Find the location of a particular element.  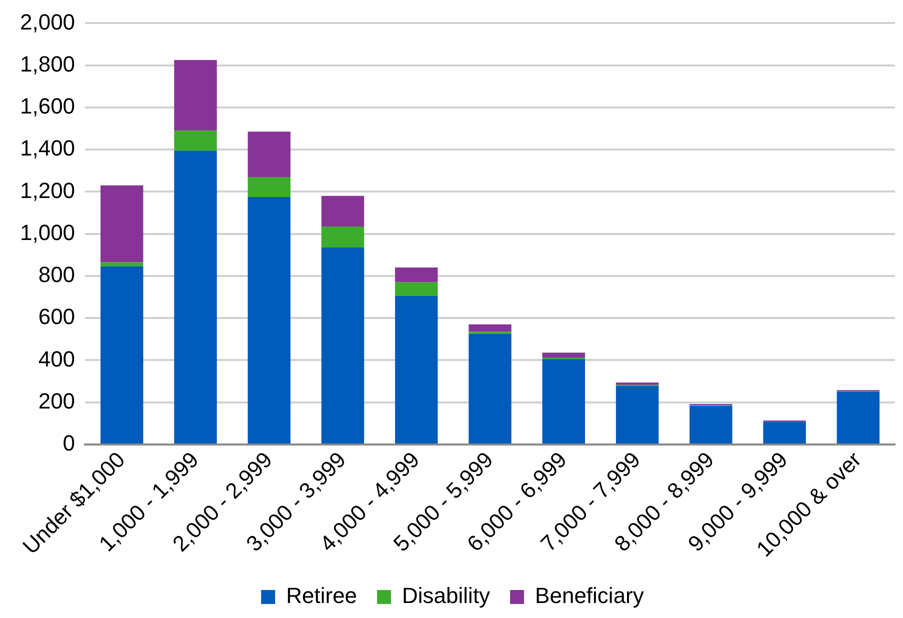

legend-label: Retiree is located at coordinates (322, 595).